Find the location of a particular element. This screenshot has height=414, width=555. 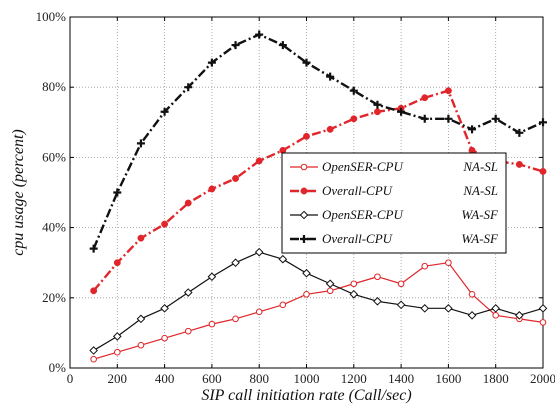

x-tick-label: 1600 is located at coordinates (448, 378).